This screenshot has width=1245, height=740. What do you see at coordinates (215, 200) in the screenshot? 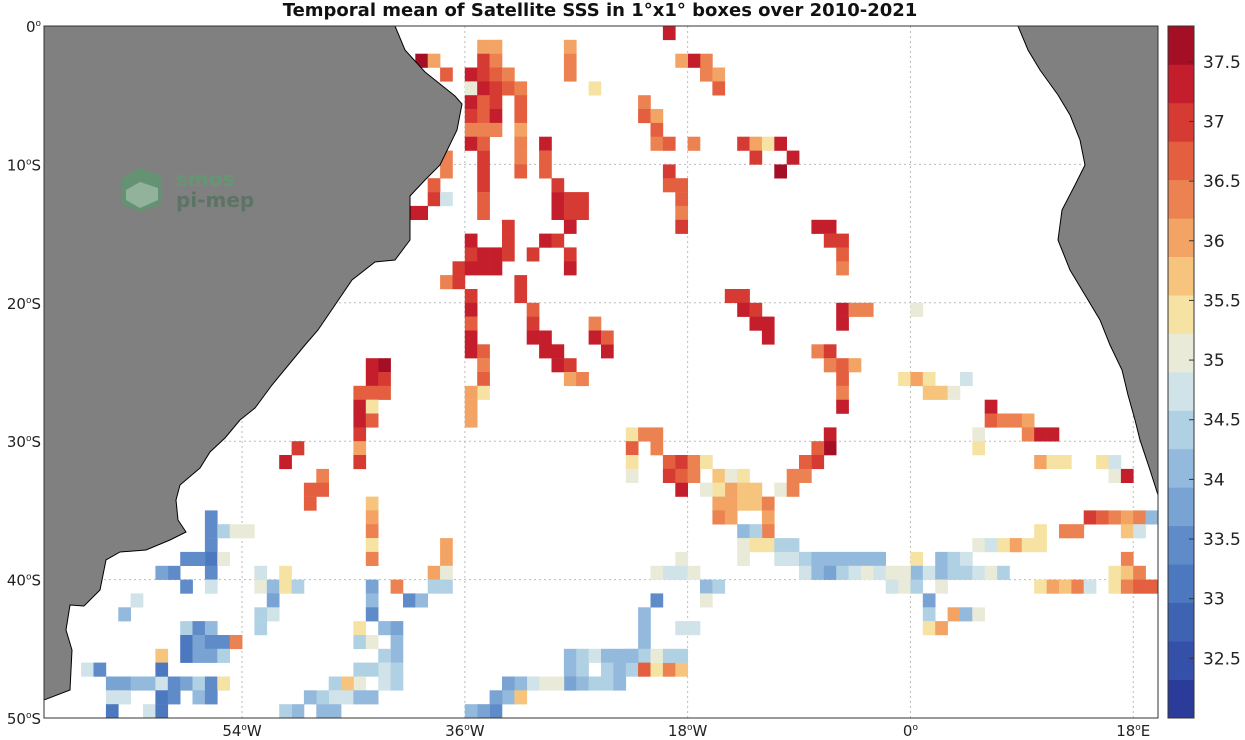
I see `logo-text-pimep: pi-mep` at bounding box center [215, 200].